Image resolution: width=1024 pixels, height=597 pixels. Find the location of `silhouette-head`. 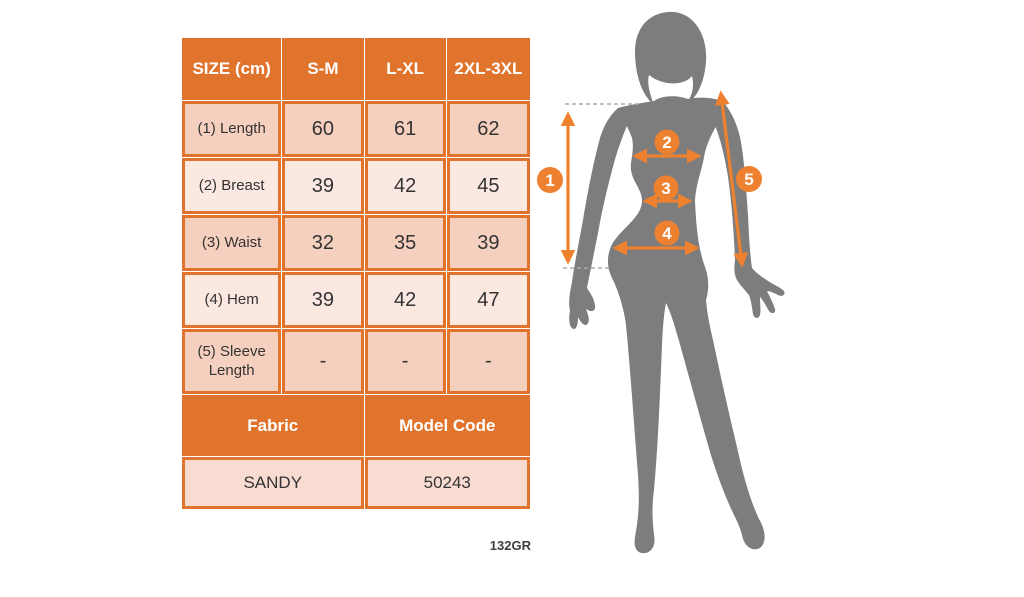

silhouette-head is located at coordinates (670, 58).